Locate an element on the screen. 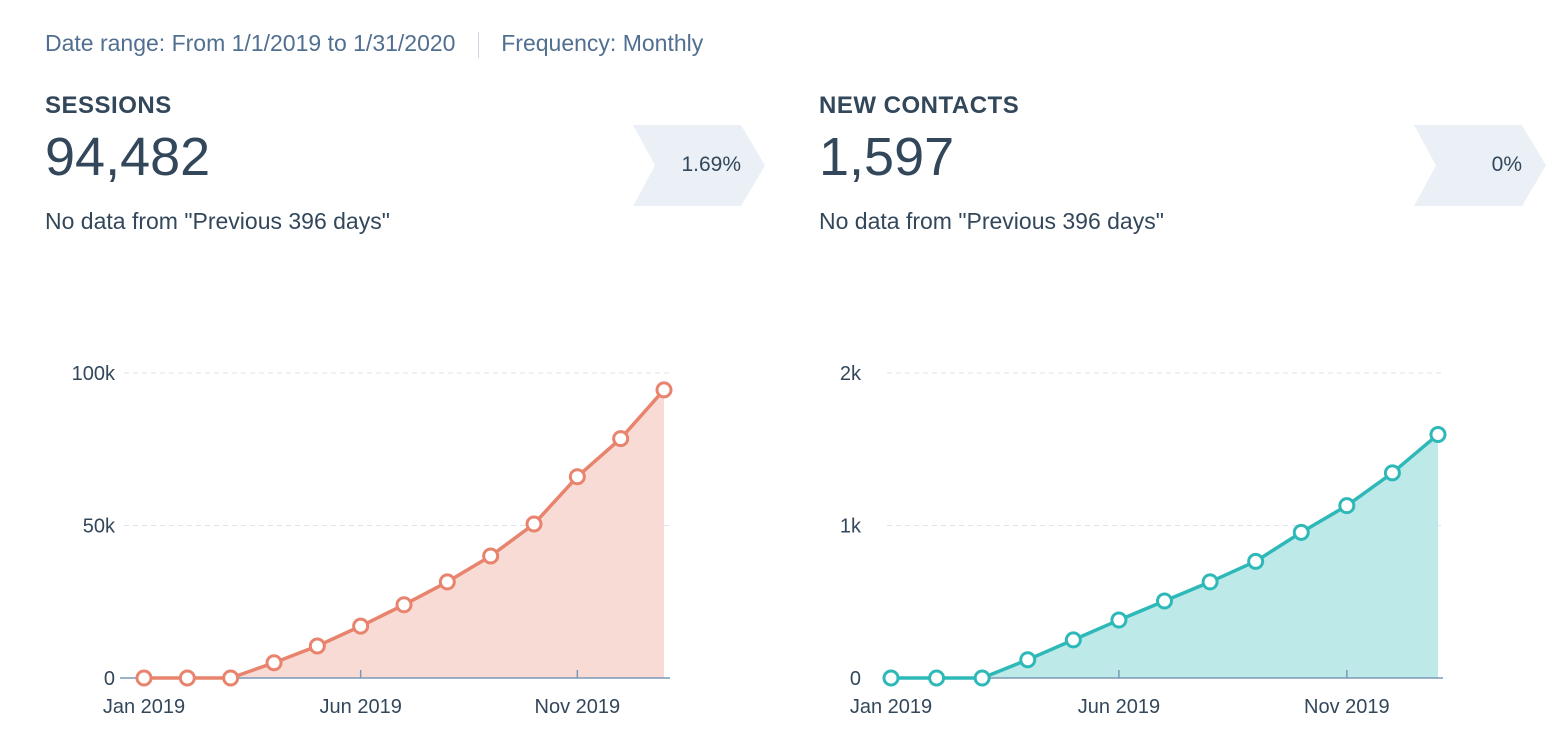 This screenshot has width=1566, height=753. contacts-value: 1,597 is located at coordinates (887, 157).